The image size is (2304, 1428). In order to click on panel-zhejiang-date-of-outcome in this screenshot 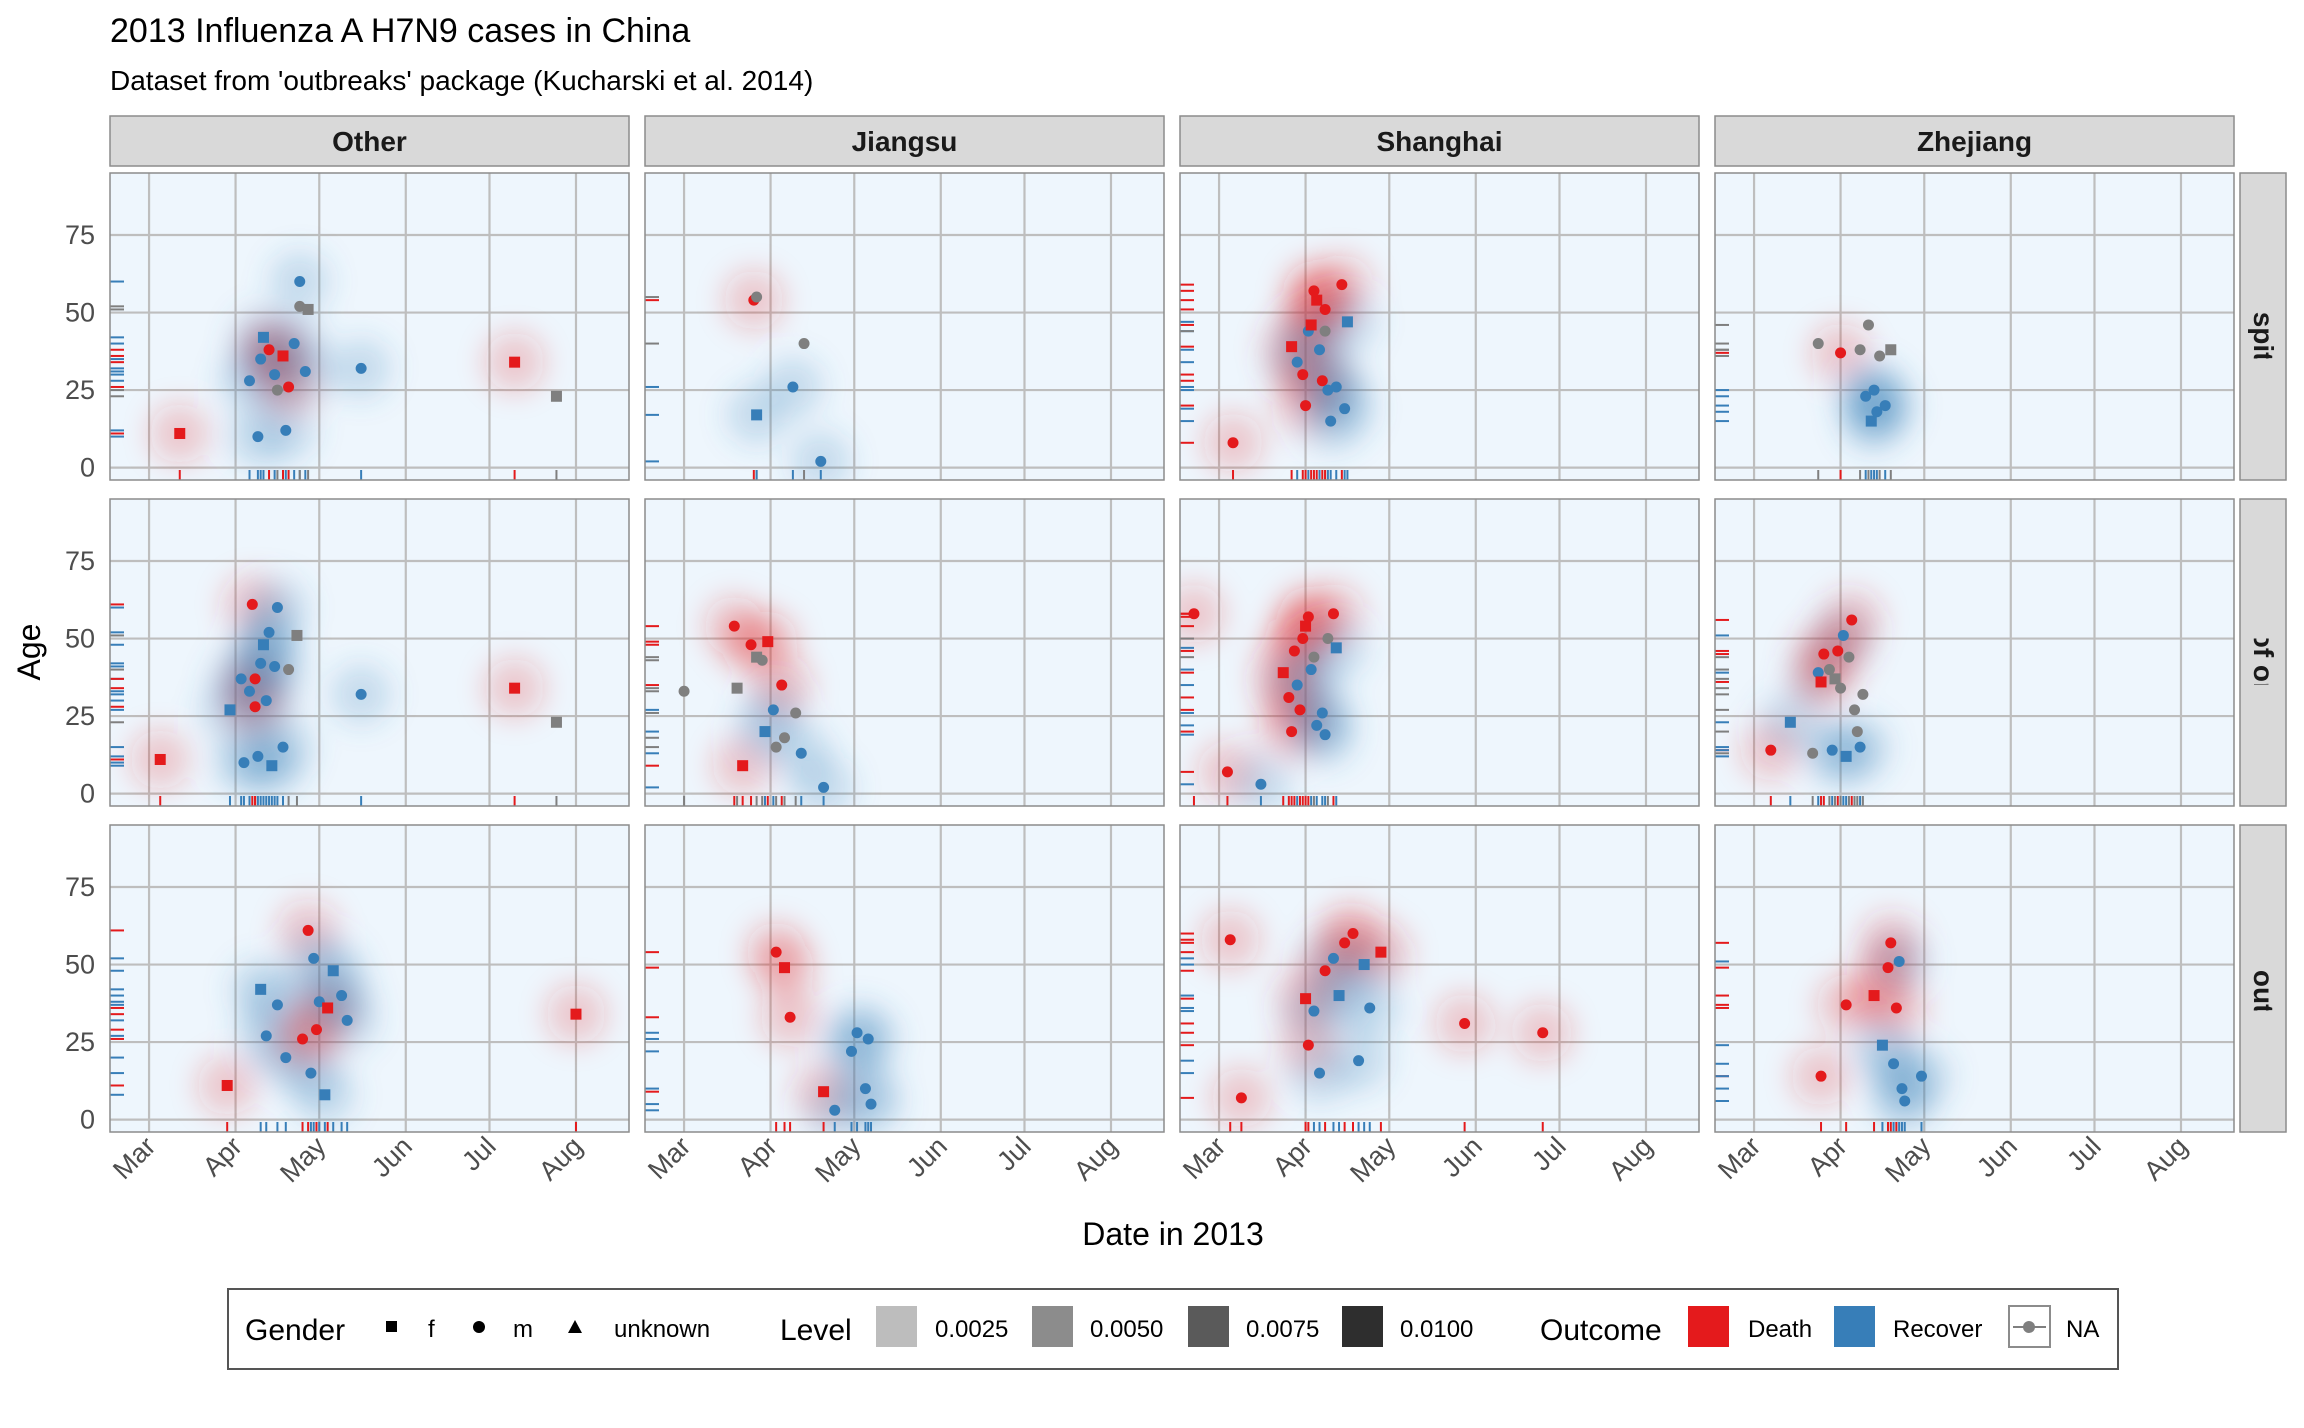, I will do `click(1974, 978)`.